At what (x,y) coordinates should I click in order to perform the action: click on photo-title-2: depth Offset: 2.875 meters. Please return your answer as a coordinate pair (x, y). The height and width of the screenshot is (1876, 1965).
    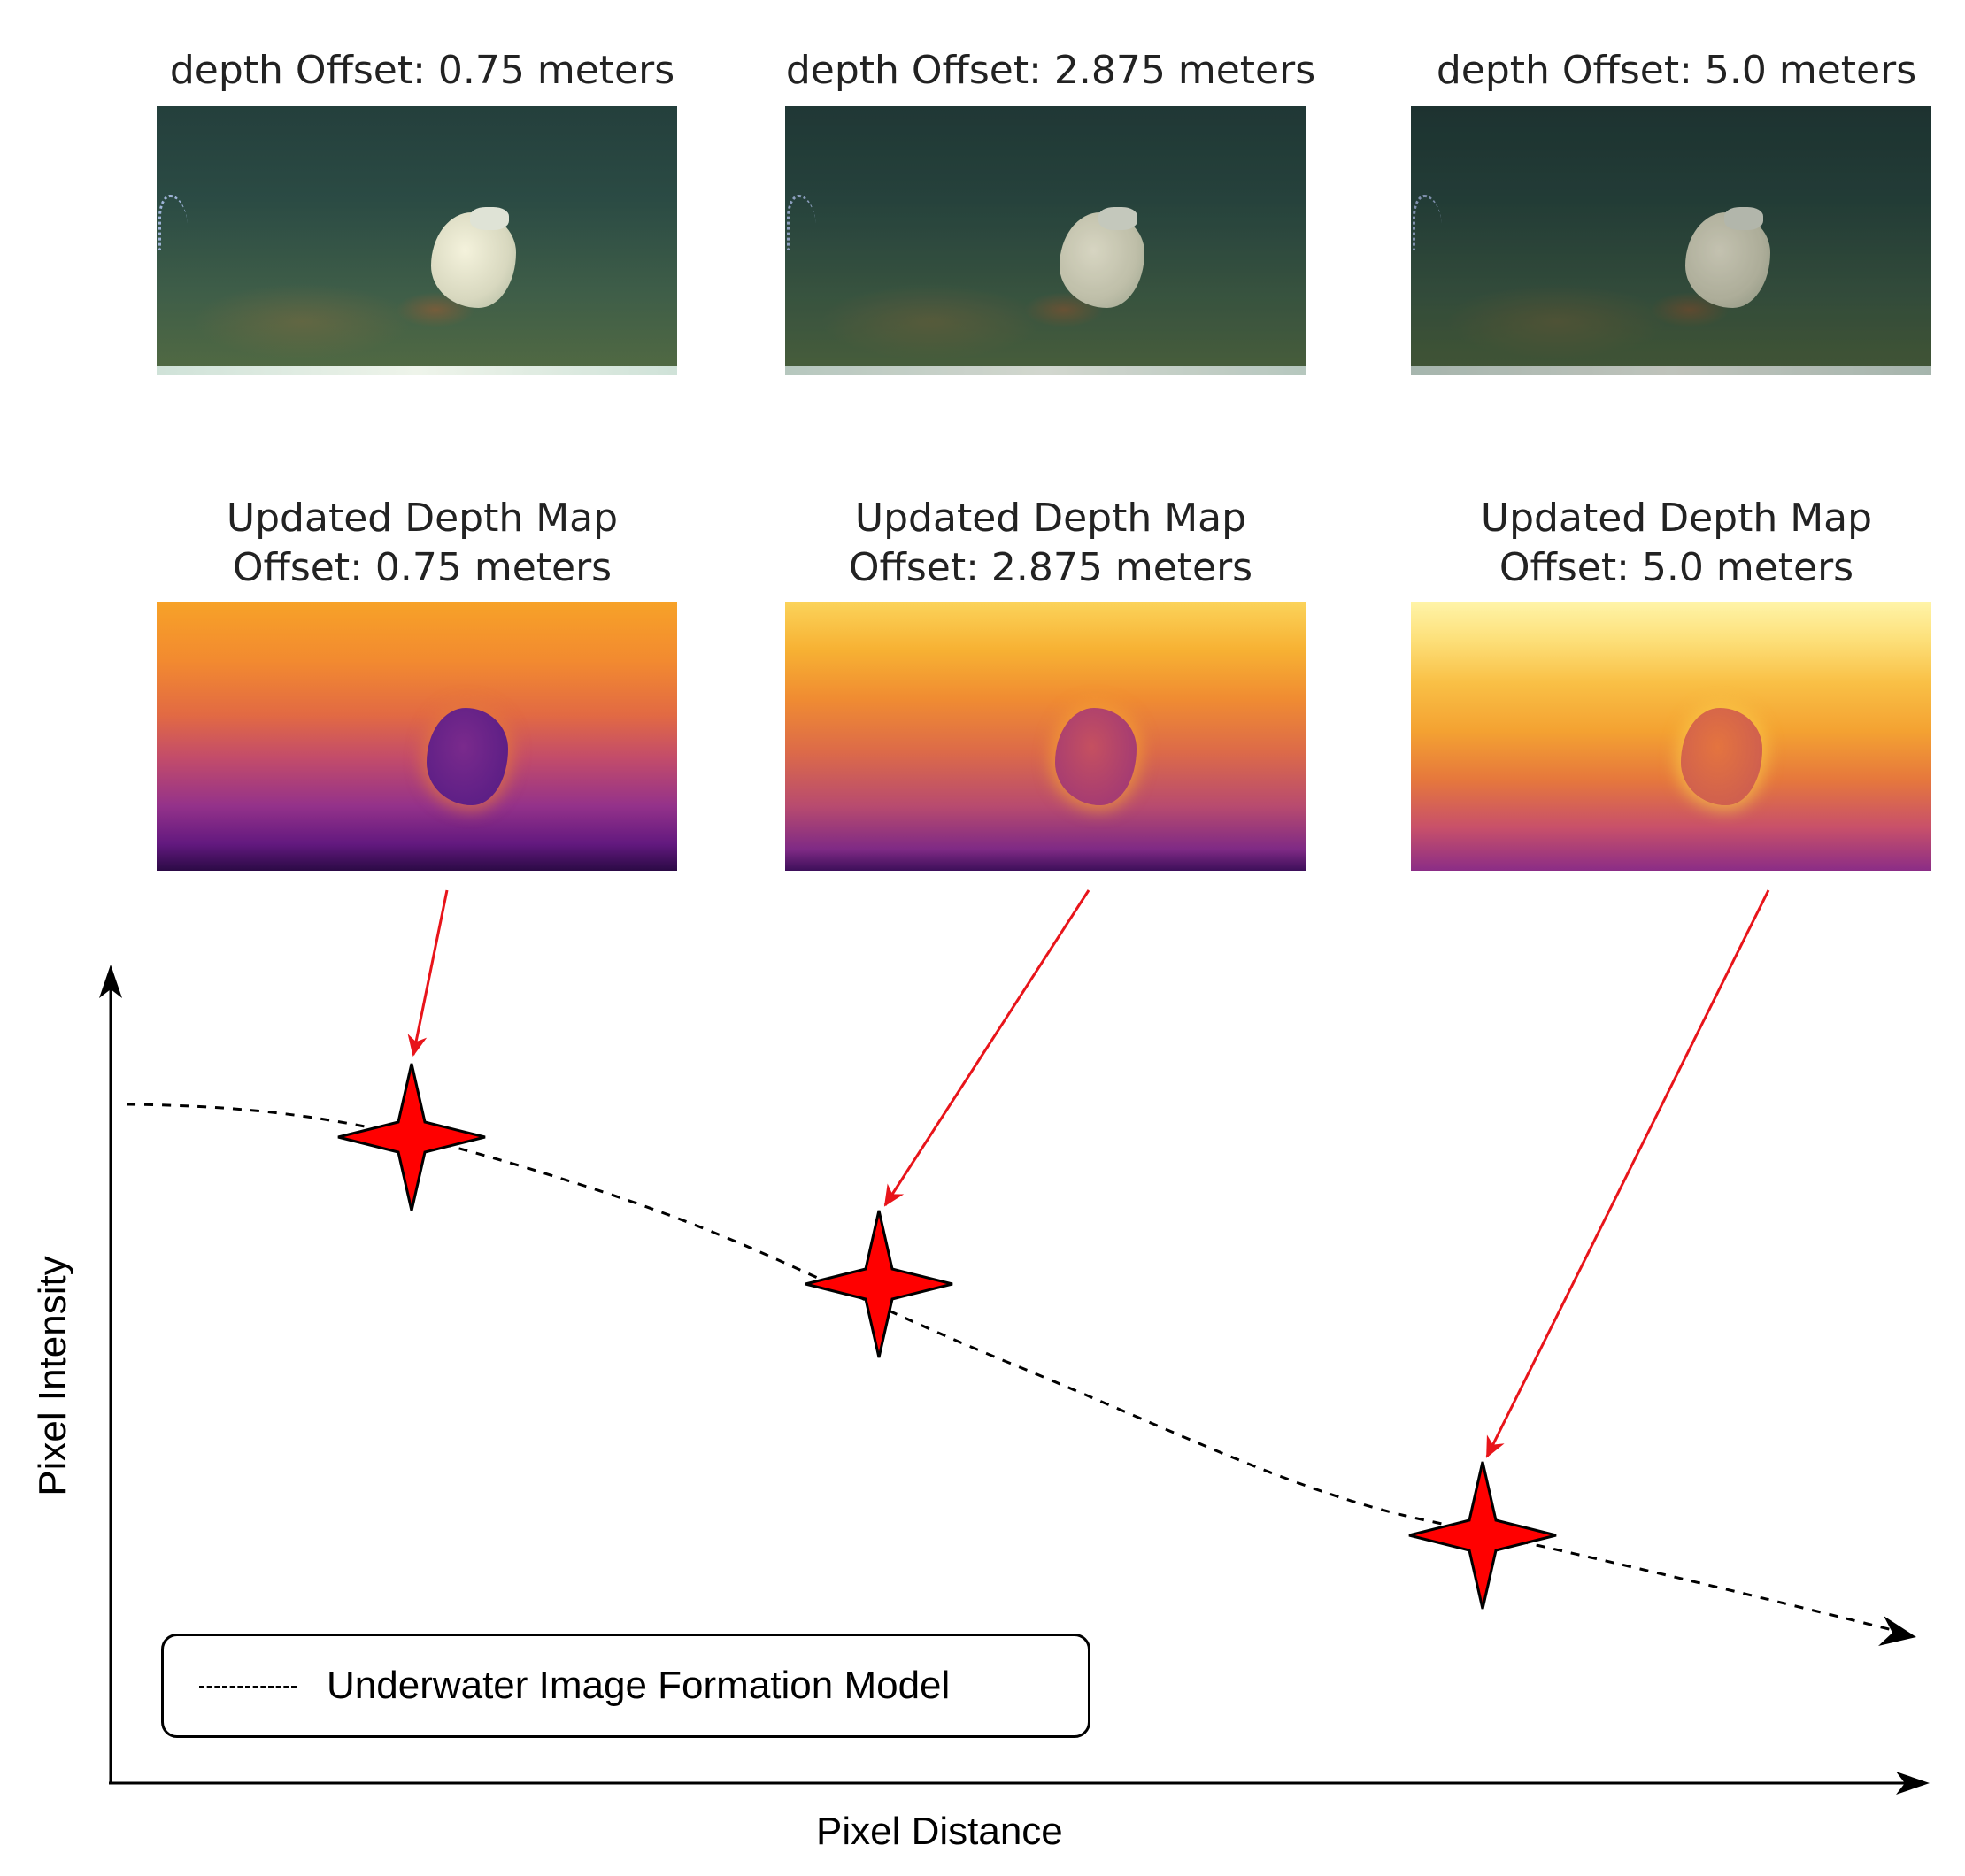
    Looking at the image, I should click on (1050, 71).